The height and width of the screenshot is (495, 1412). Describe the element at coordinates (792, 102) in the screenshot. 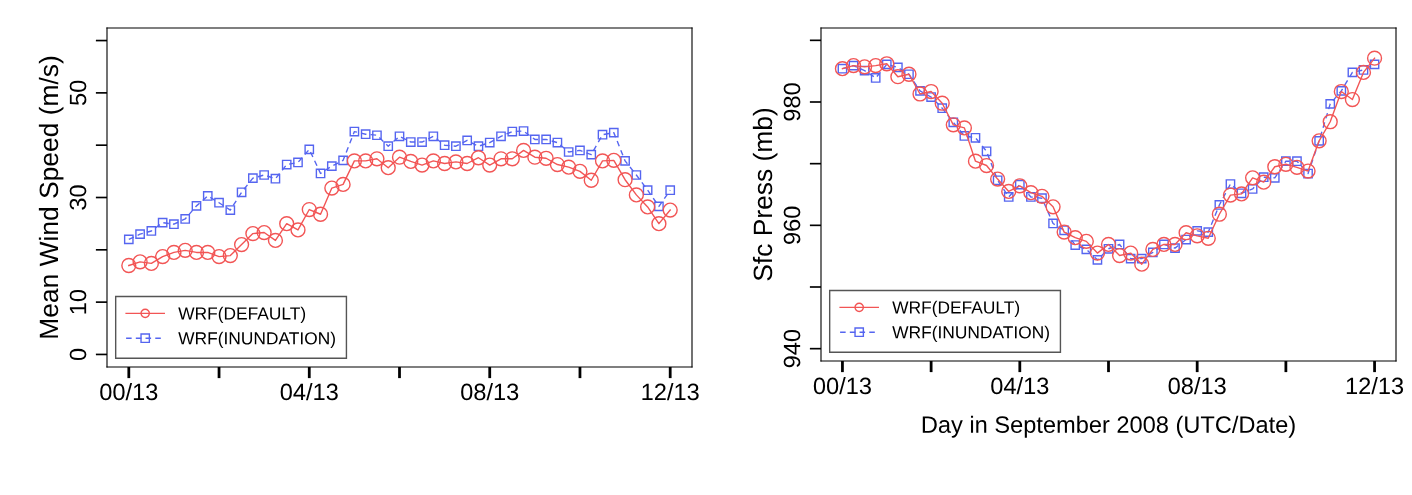

I see `y-tick-label: 980` at that location.